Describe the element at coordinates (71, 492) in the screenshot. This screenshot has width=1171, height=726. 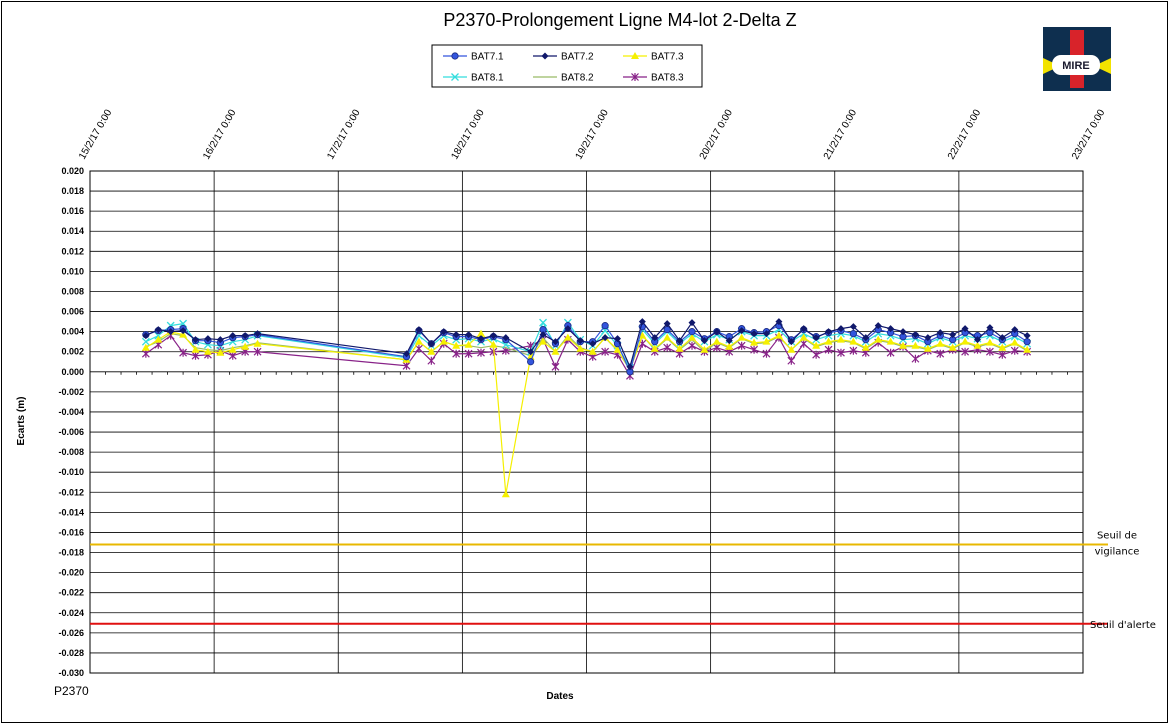
I see `y-tick-label: -0.012` at that location.